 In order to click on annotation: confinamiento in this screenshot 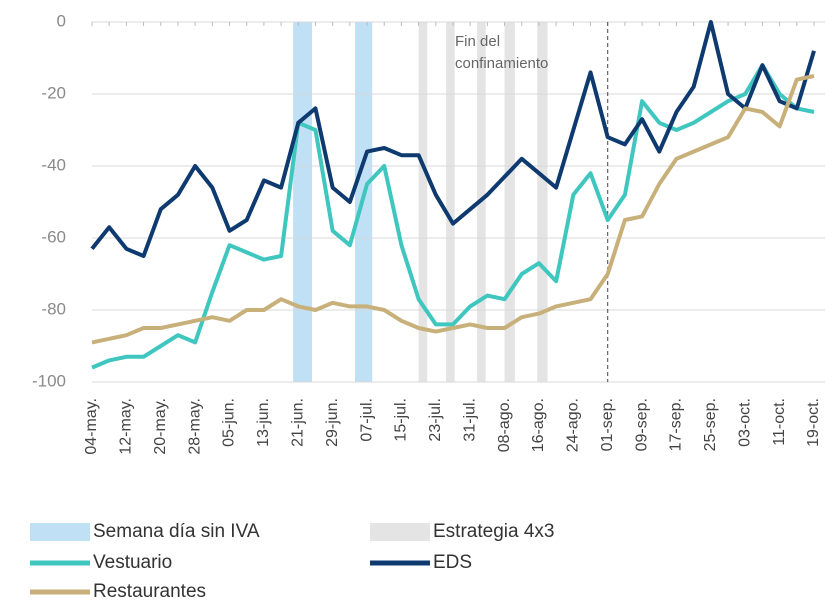, I will do `click(501, 63)`.